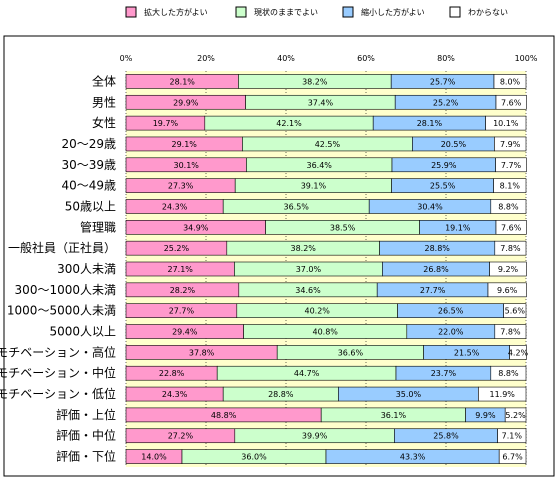 The image size is (560, 480). I want to click on data-label-0-12: 29.4%, so click(185, 332).